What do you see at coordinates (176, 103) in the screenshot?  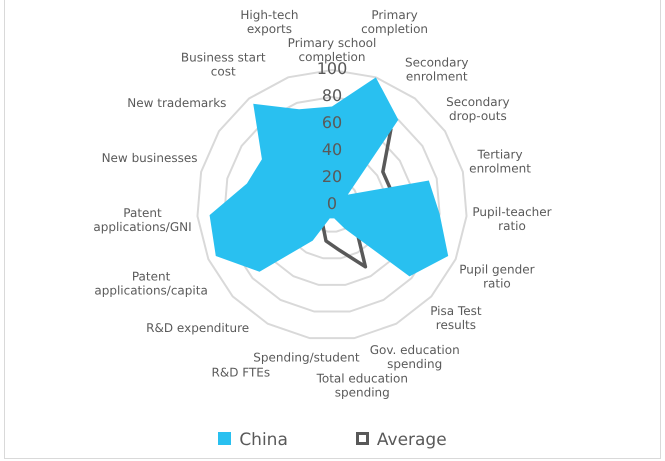 I see `spoke-label: New trademarks` at bounding box center [176, 103].